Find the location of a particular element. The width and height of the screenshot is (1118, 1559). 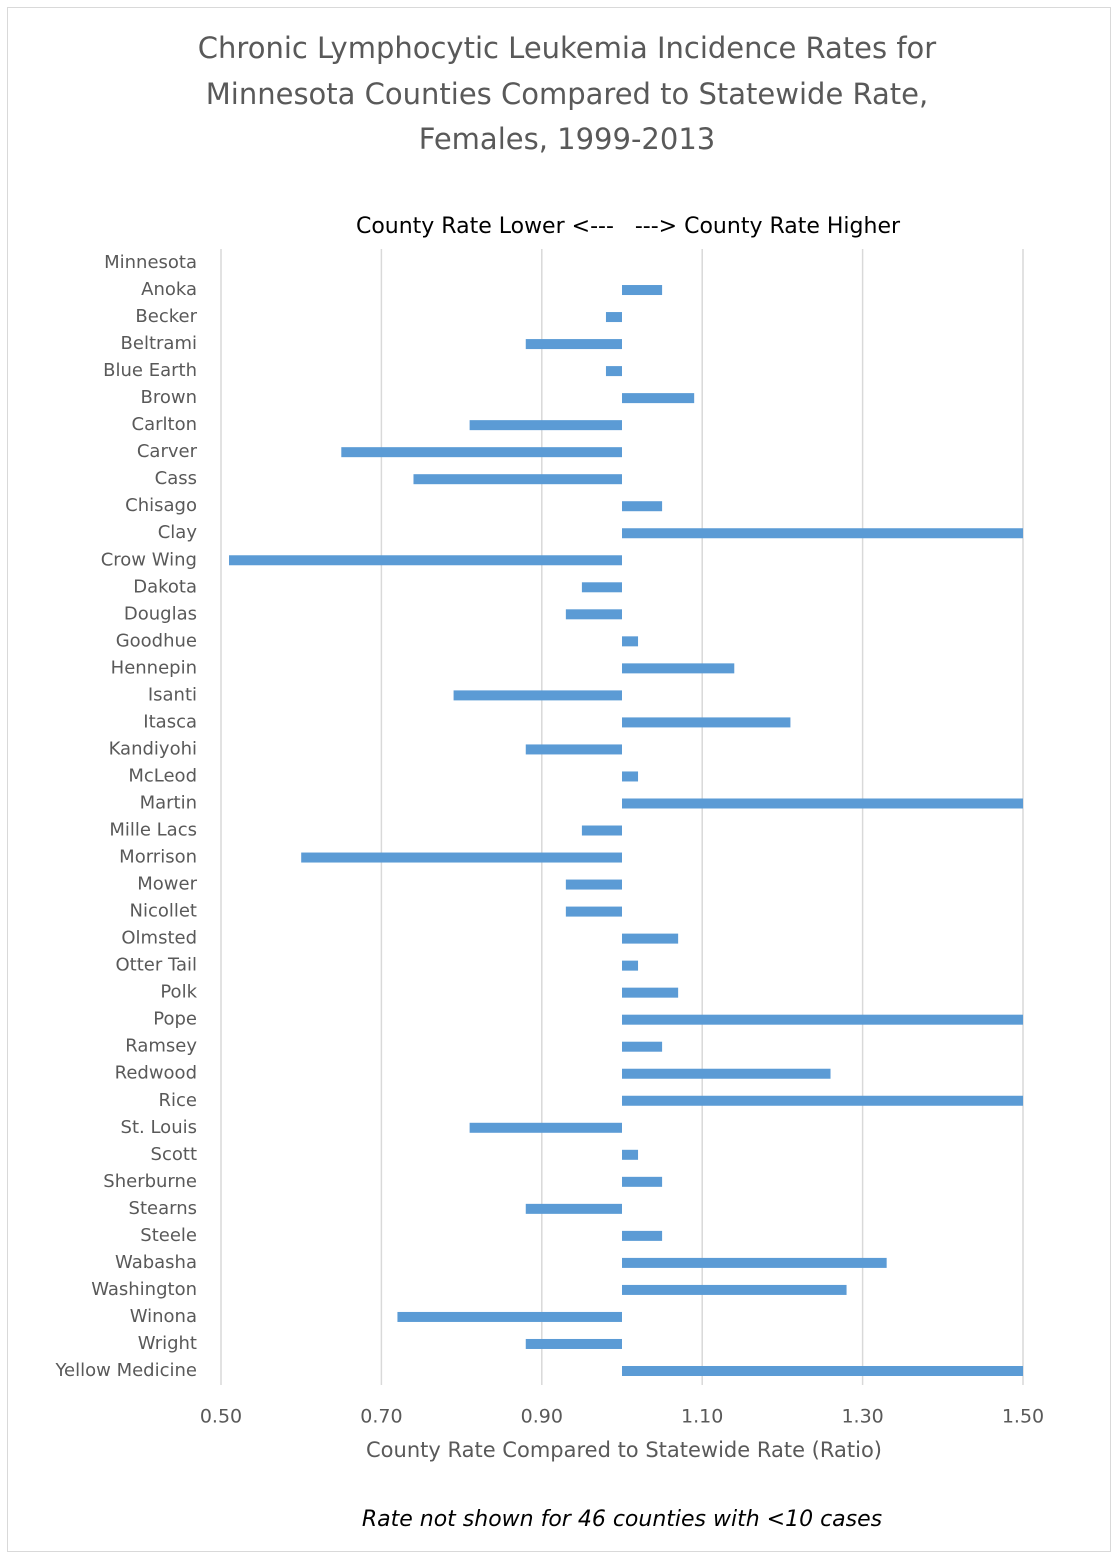

y-tick-label: Steele is located at coordinates (168, 1235).